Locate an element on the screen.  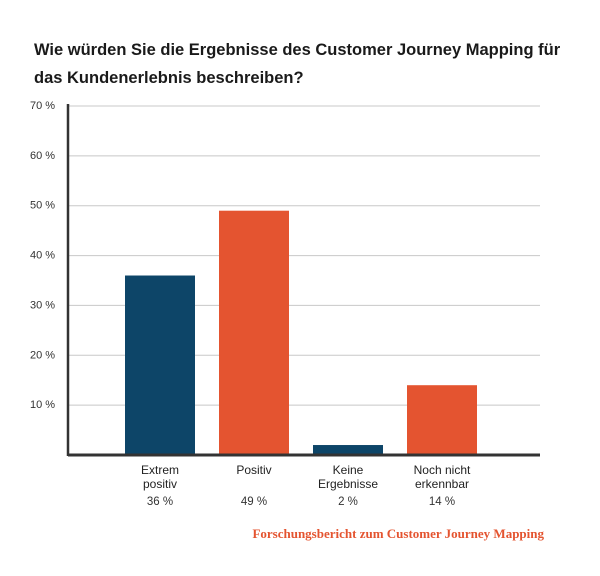
y-tick-label: 70 % is located at coordinates (42, 106).